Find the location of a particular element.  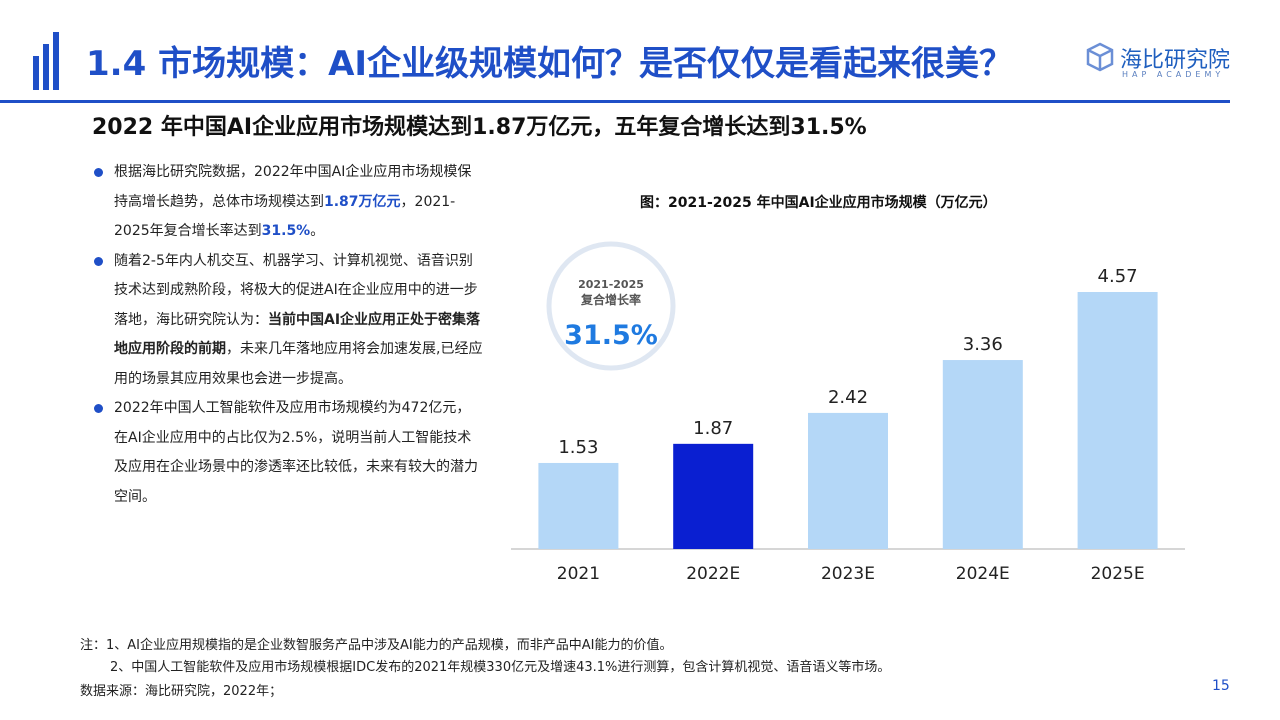

cagr-badge-ring is located at coordinates (611, 306).